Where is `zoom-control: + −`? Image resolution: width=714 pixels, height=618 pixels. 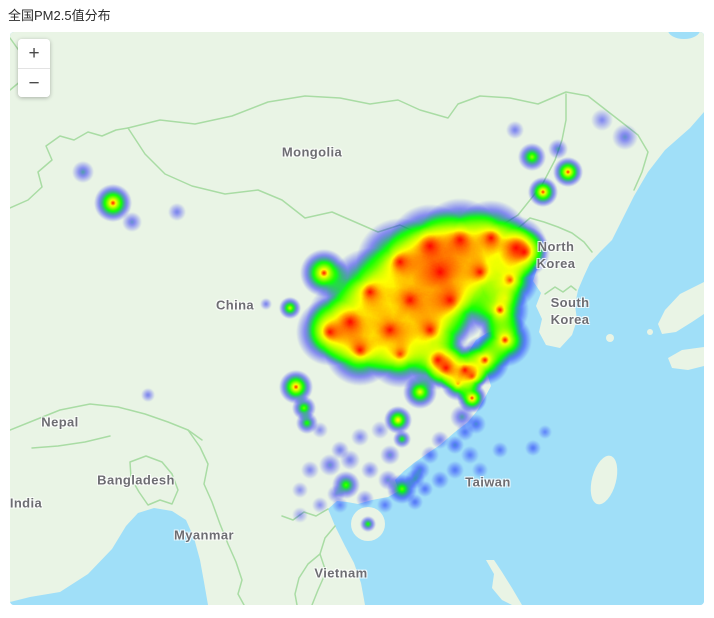 zoom-control: + − is located at coordinates (34, 68).